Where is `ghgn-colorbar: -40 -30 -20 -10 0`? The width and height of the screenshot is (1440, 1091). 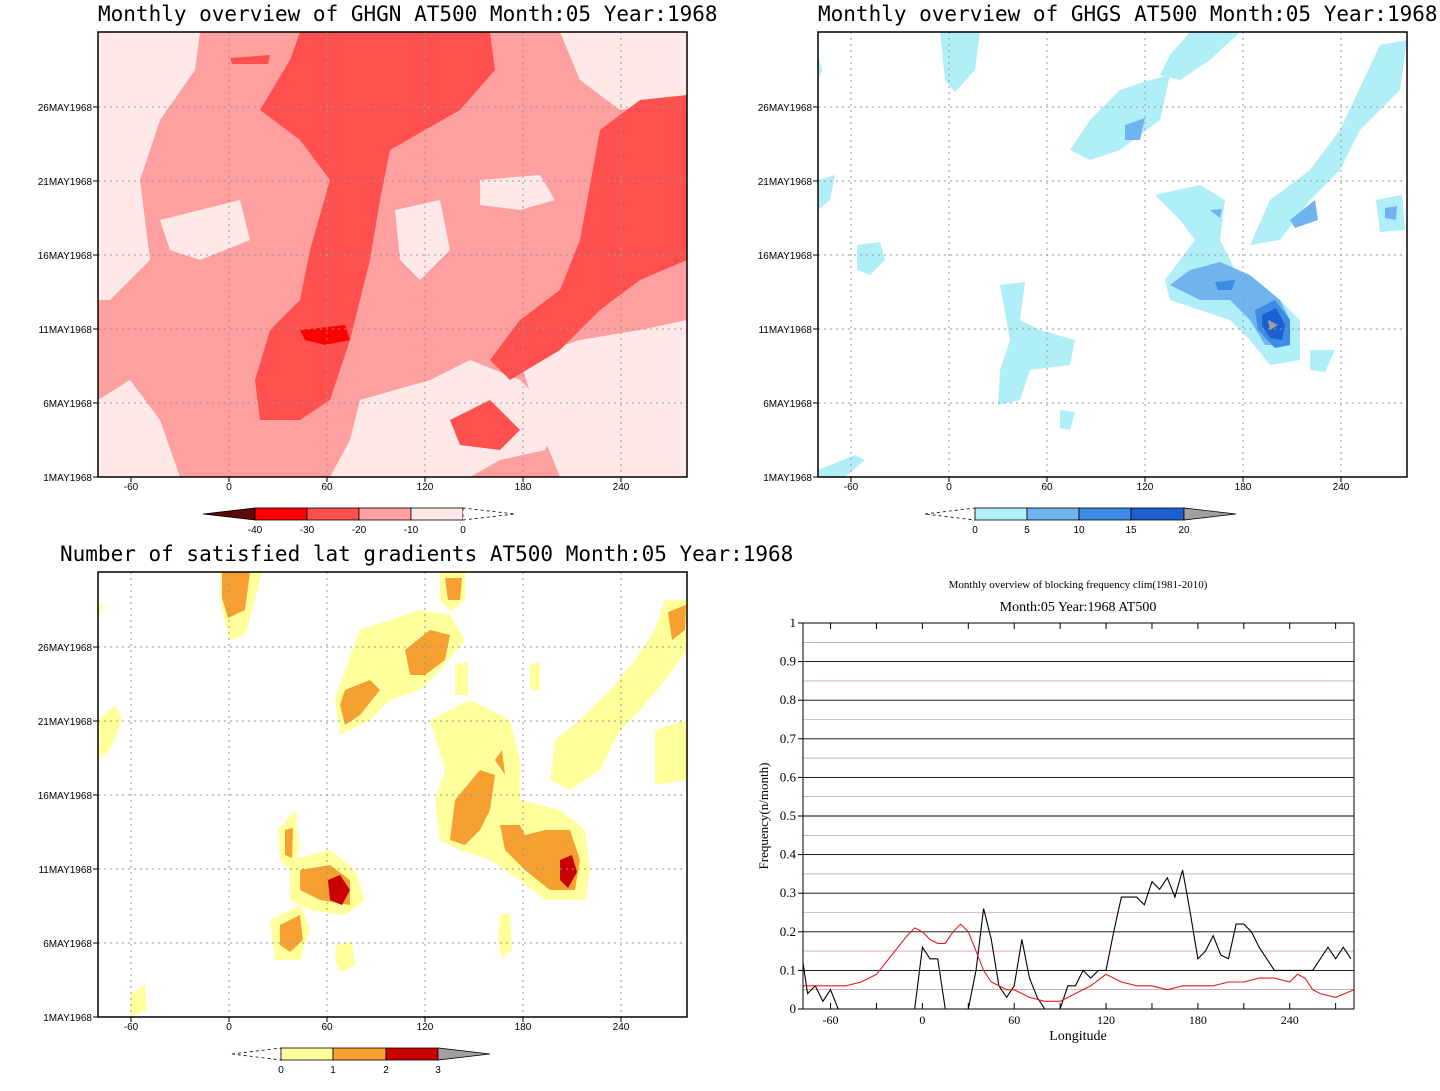 ghgn-colorbar: -40 -30 -20 -10 0 is located at coordinates (359, 521).